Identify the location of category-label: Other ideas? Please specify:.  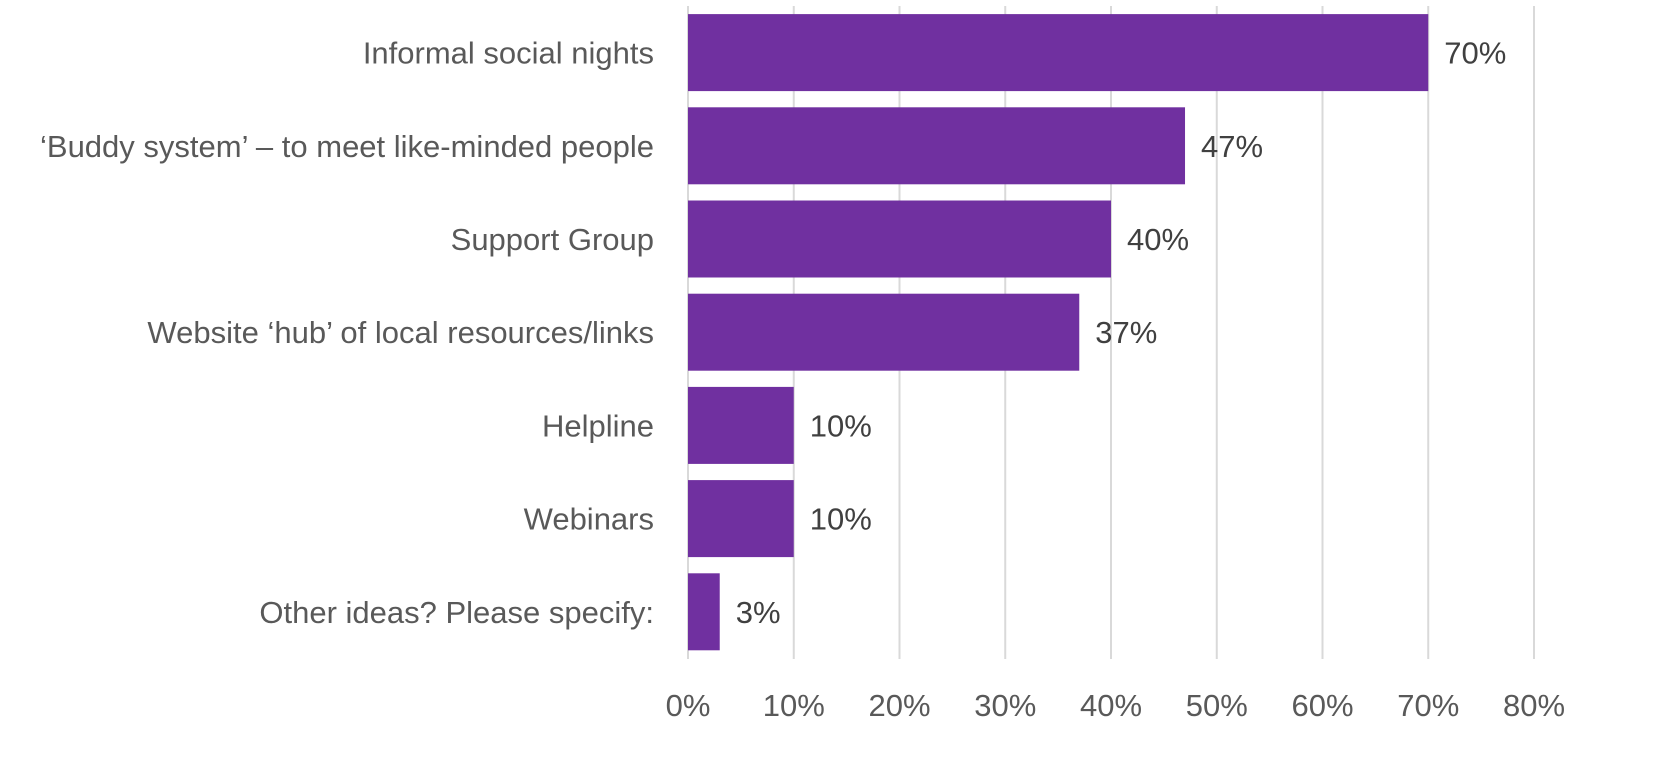
(456, 612).